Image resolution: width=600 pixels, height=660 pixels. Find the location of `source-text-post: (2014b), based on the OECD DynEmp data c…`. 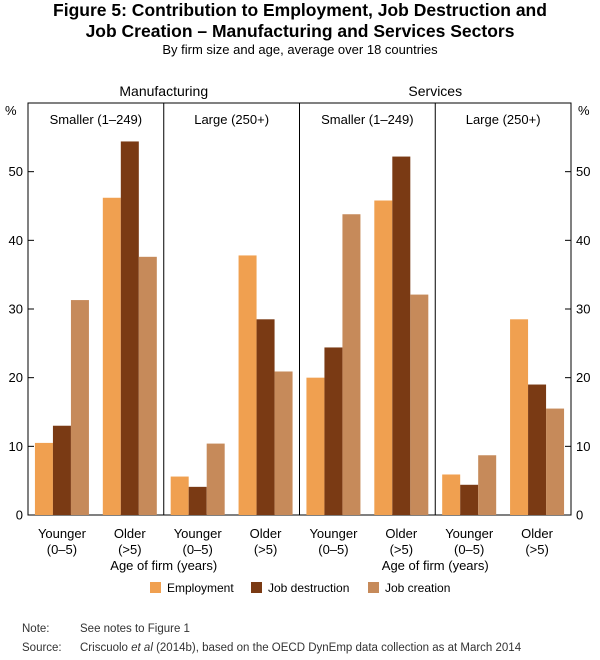

source-text-post: (2014b), based on the OECD DynEmp data c… is located at coordinates (337, 648).